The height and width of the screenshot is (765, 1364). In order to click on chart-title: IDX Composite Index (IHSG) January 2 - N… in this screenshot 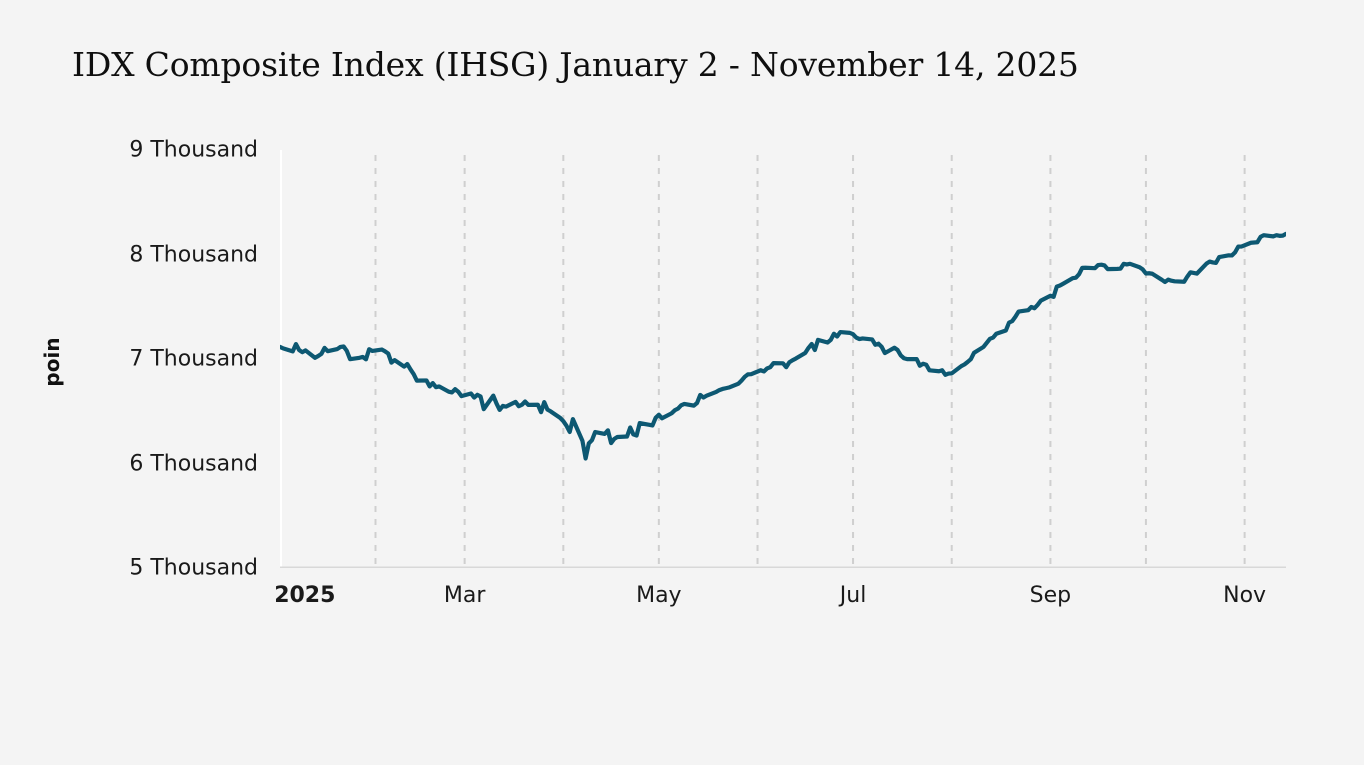, I will do `click(575, 64)`.